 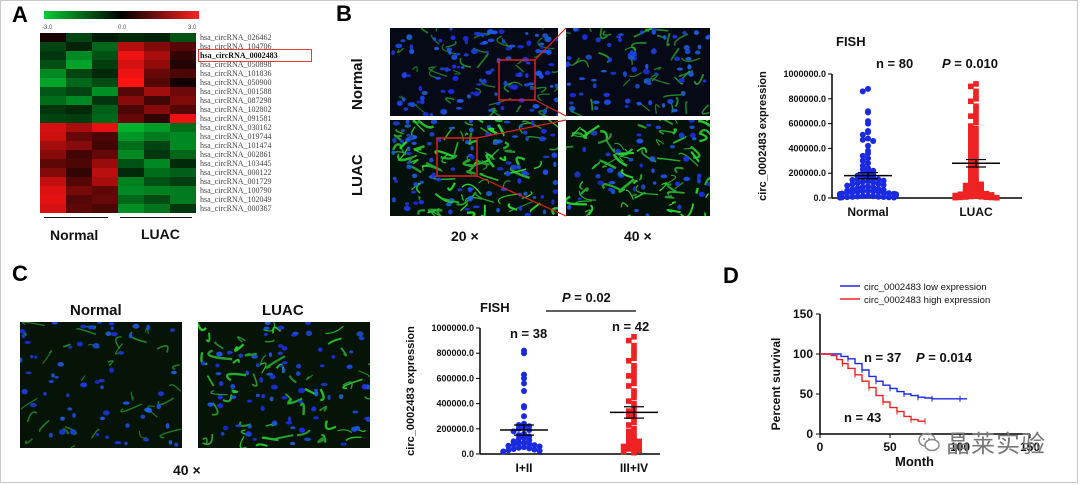 I want to click on luac-group-bar, so click(x=156, y=217).